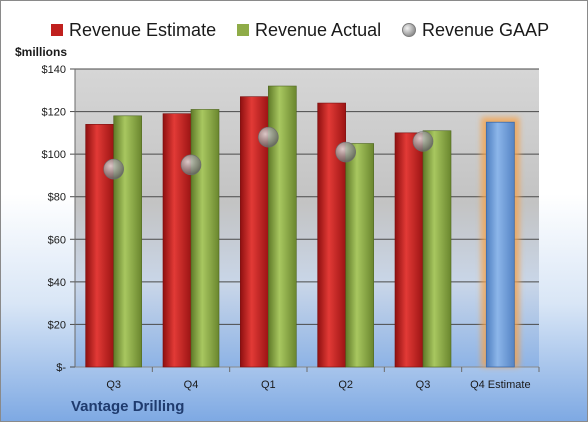 This screenshot has width=588, height=422. I want to click on y-tick-label: $120, so click(54, 113).